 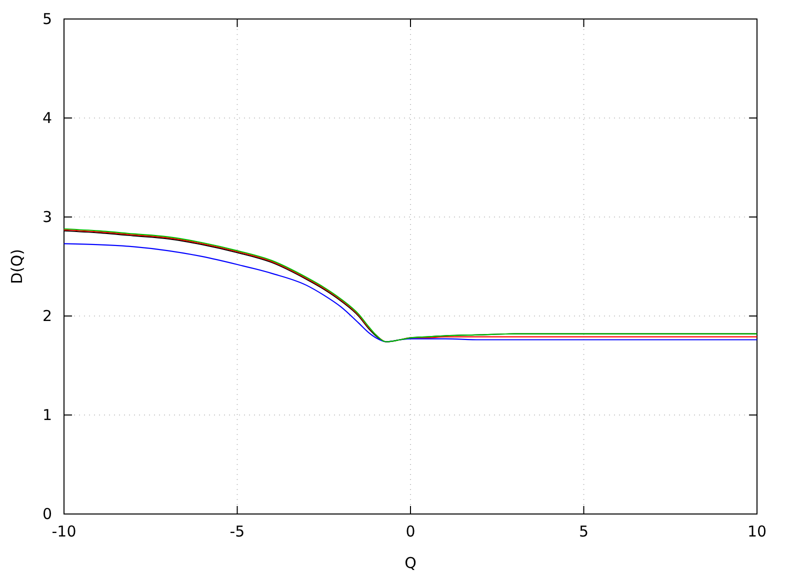 What do you see at coordinates (410, 563) in the screenshot?
I see `x-axis-title: Q` at bounding box center [410, 563].